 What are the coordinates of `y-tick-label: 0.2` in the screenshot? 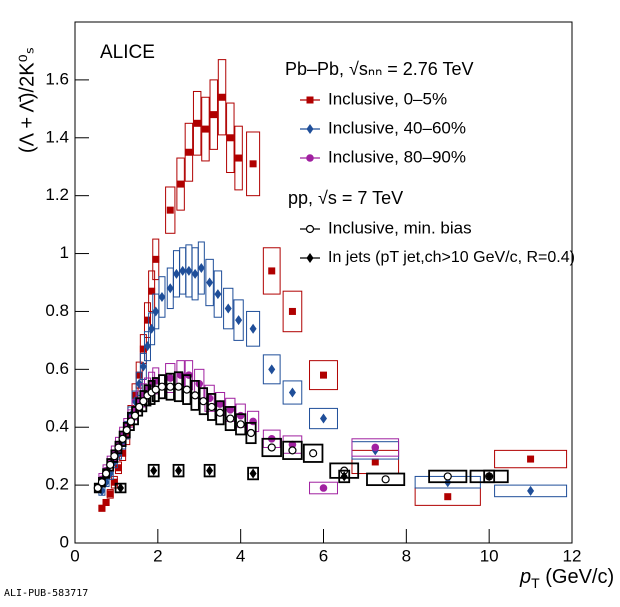 It's located at (57, 484).